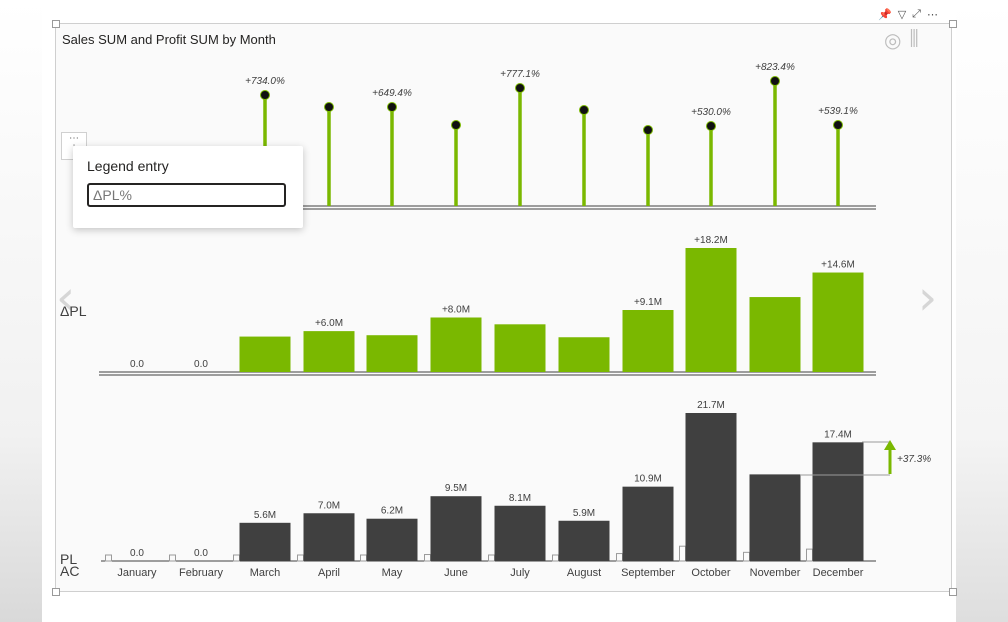 The height and width of the screenshot is (622, 1008). What do you see at coordinates (520, 573) in the screenshot?
I see `month-label: July` at bounding box center [520, 573].